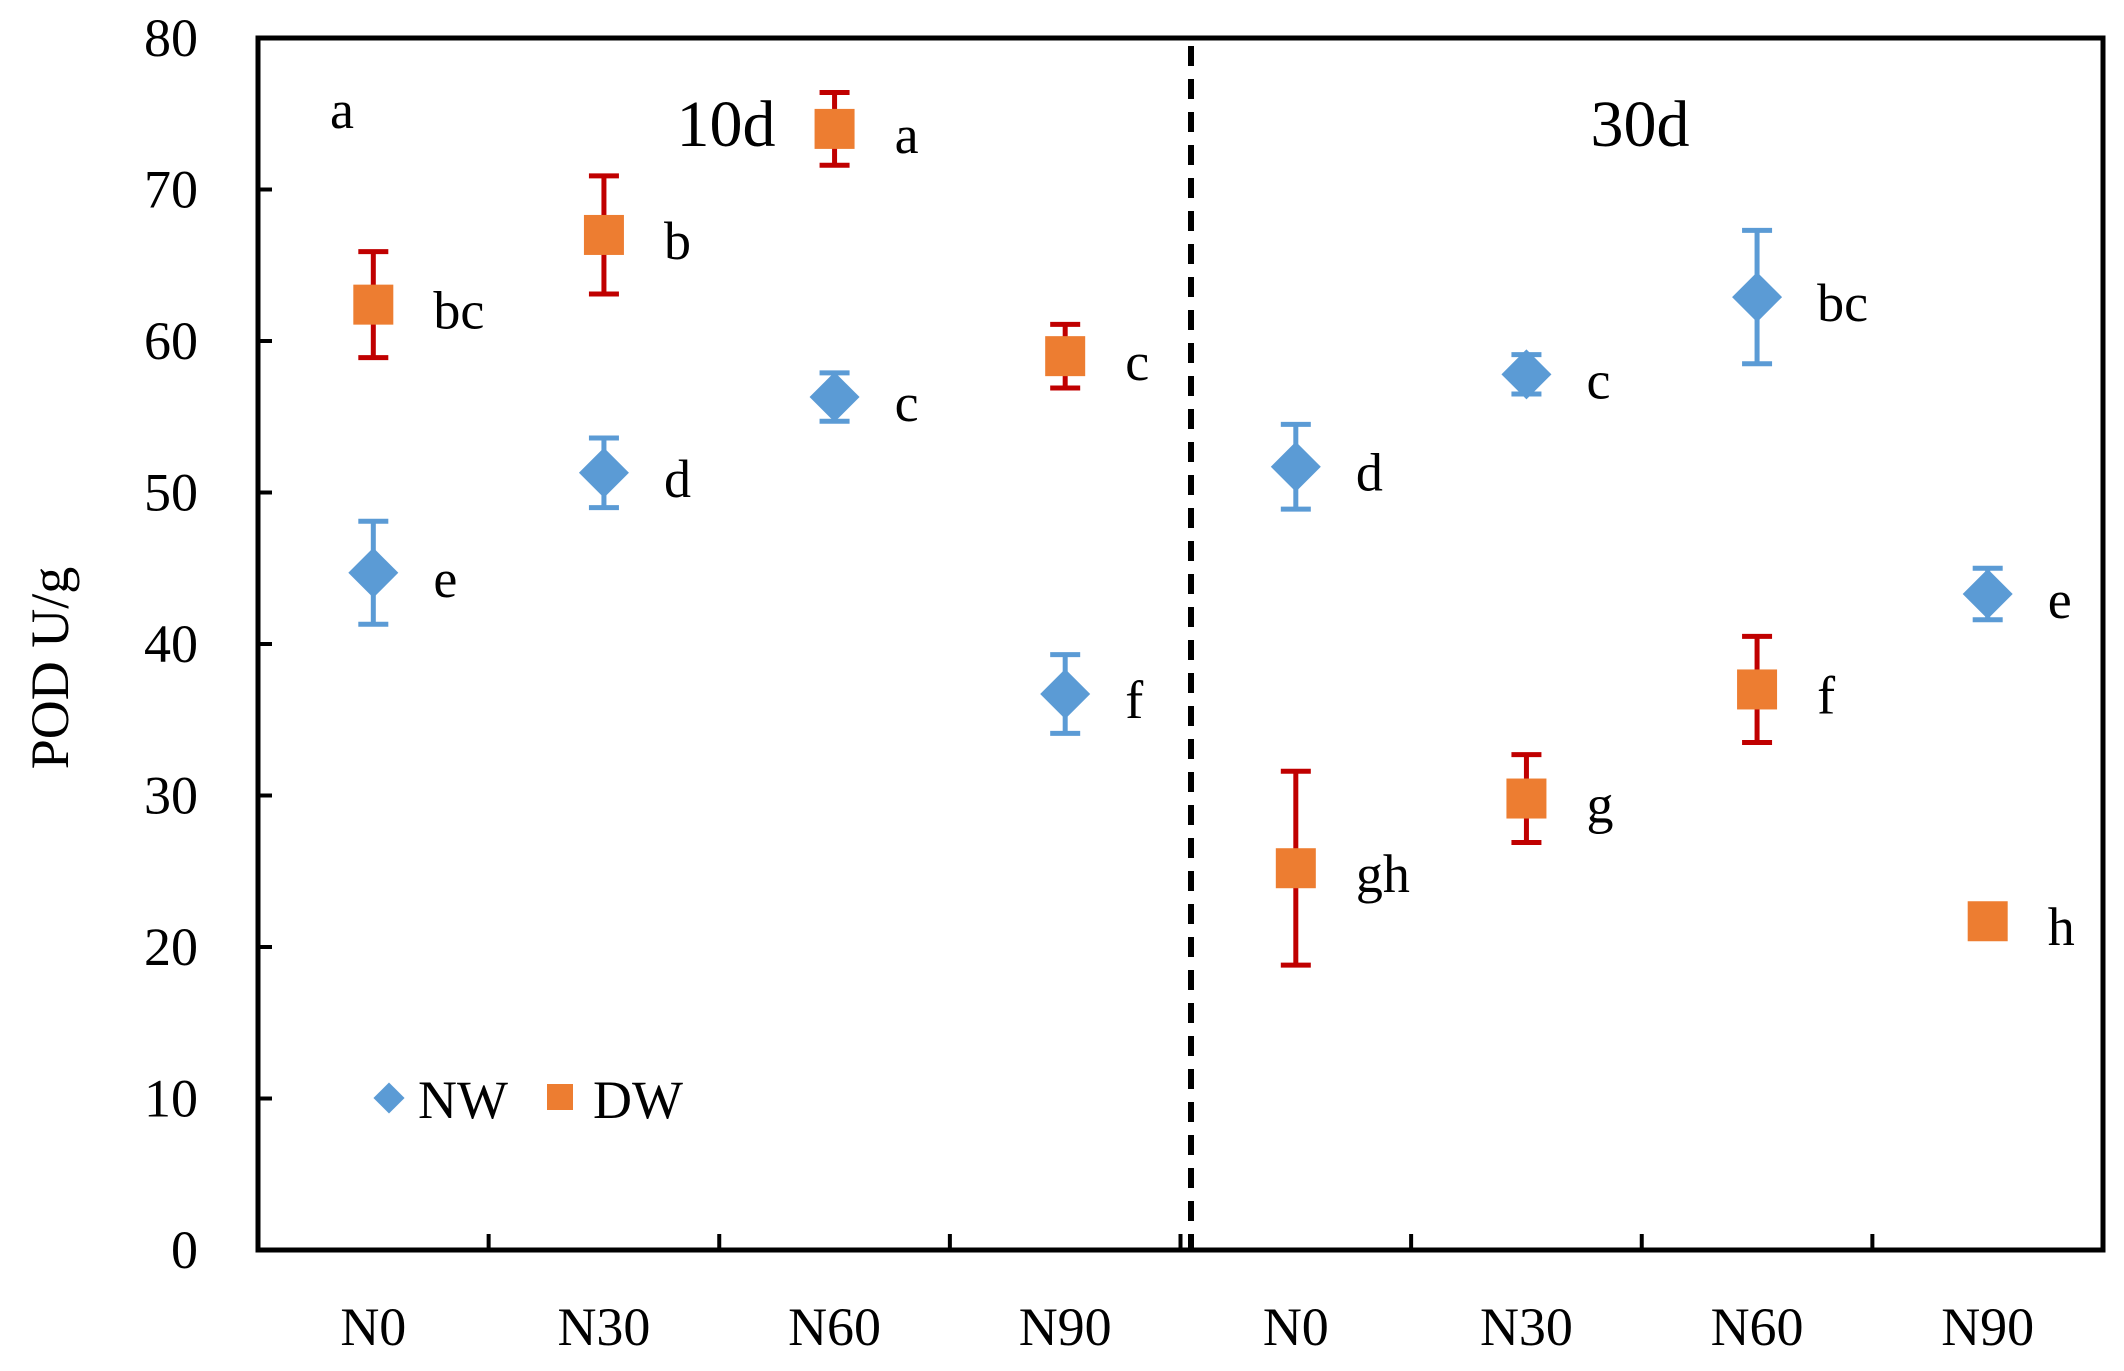 The width and height of the screenshot is (2124, 1371). What do you see at coordinates (528, 1100) in the screenshot?
I see `legend: NW DW` at bounding box center [528, 1100].